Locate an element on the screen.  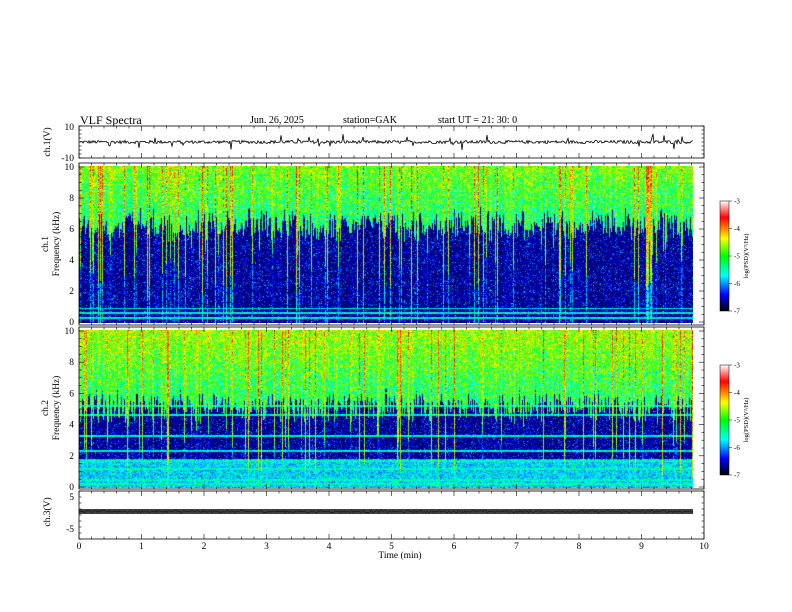
x-tick-label: 6 is located at coordinates (454, 547).